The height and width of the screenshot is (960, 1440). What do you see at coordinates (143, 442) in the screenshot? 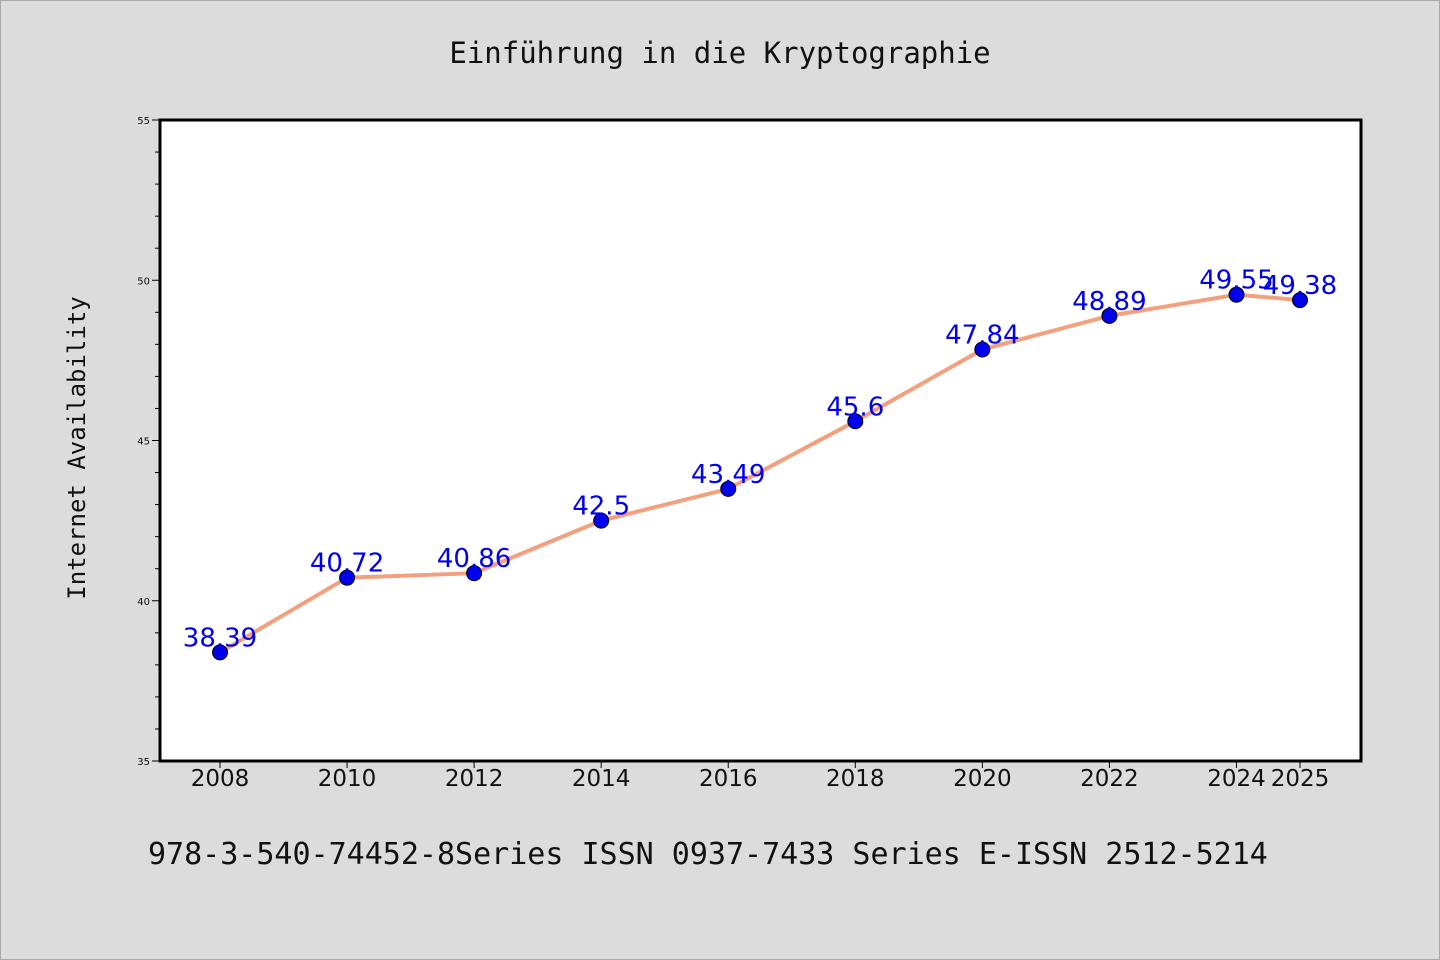
I see `y-tick-label: 45` at bounding box center [143, 442].